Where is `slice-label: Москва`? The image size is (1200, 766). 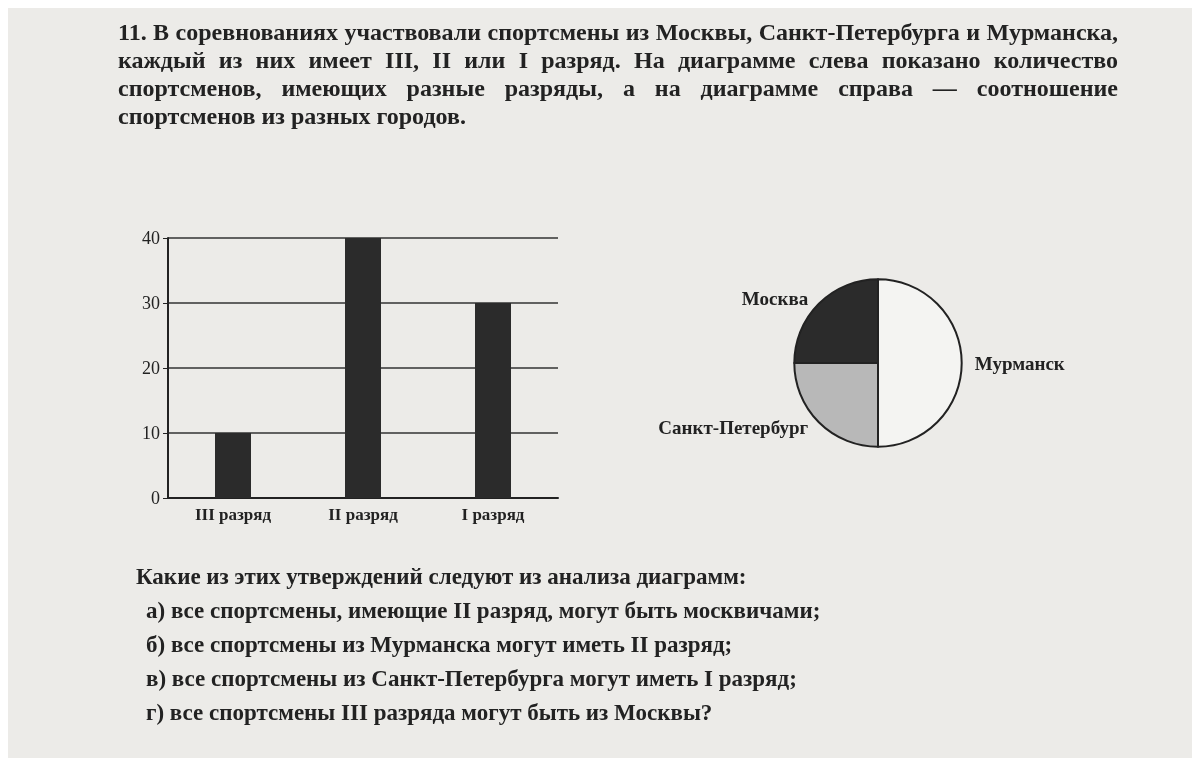 slice-label: Москва is located at coordinates (775, 298).